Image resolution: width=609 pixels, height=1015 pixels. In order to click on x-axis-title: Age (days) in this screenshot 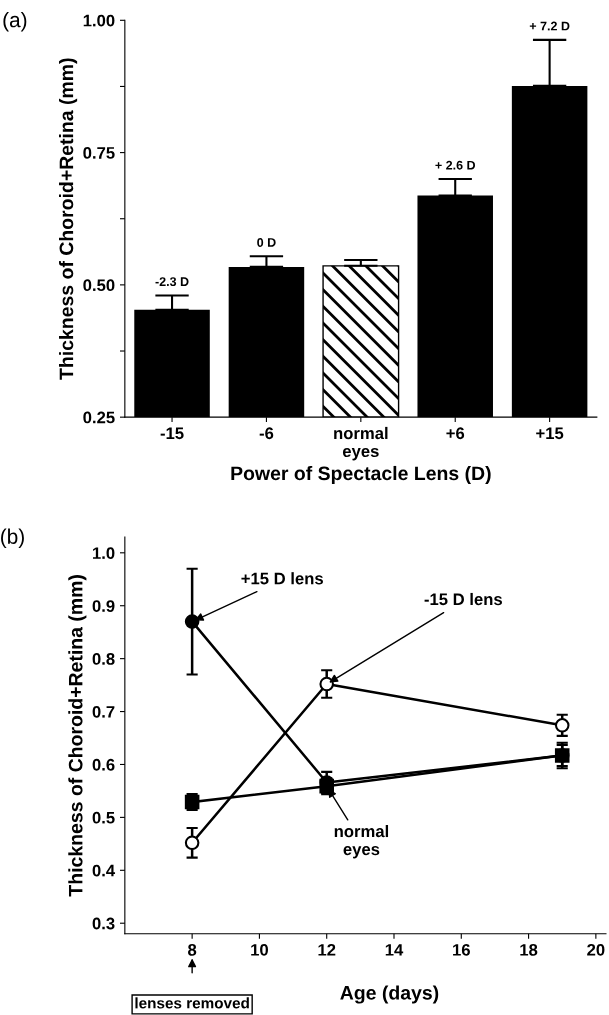, I will do `click(389, 994)`.